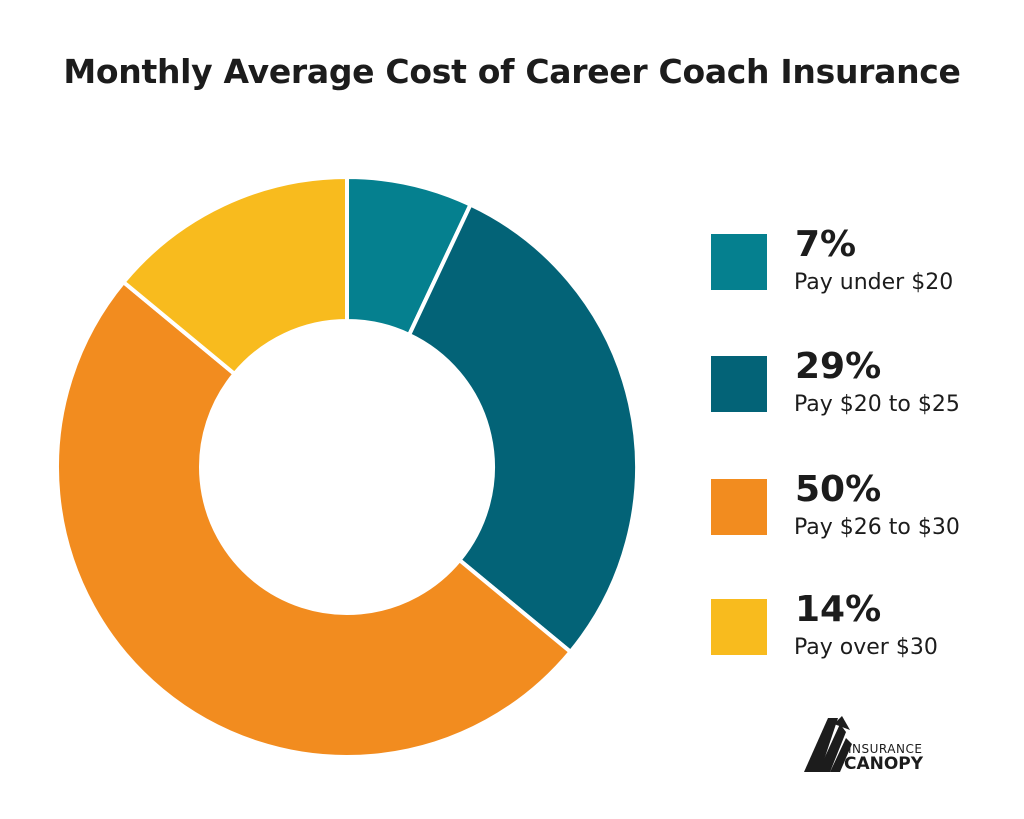 This screenshot has width=1024, height=819. Describe the element at coordinates (861, 263) in the screenshot. I see `legend-item-under-20: 7% Pay under $20` at that location.